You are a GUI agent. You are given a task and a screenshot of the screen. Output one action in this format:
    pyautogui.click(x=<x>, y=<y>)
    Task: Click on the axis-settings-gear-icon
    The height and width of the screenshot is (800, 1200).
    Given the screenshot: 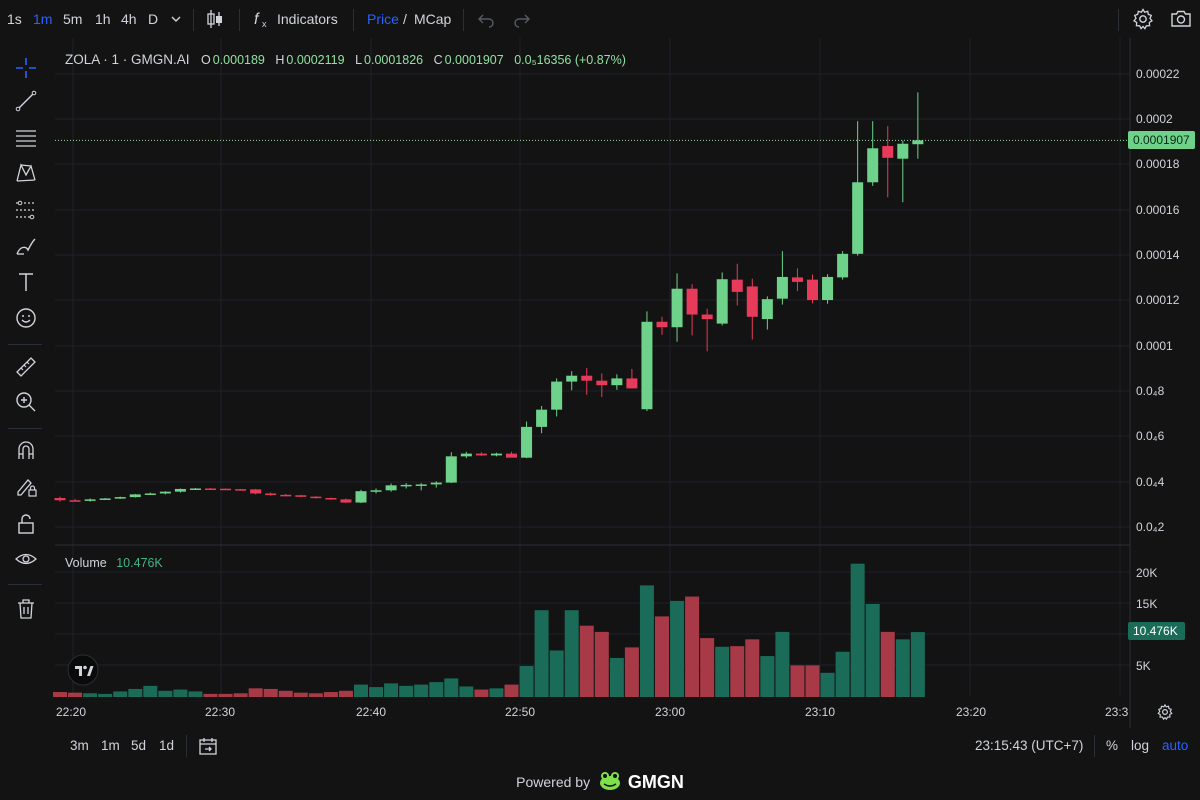 What is the action you would take?
    pyautogui.click(x=1165, y=714)
    